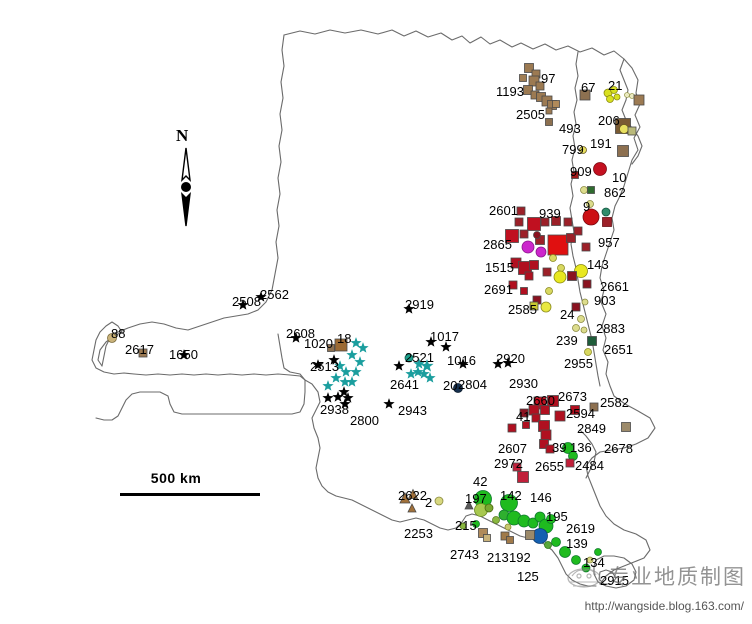 The image size is (752, 624). Describe the element at coordinates (476, 498) in the screenshot. I see `map-label: 197` at that location.